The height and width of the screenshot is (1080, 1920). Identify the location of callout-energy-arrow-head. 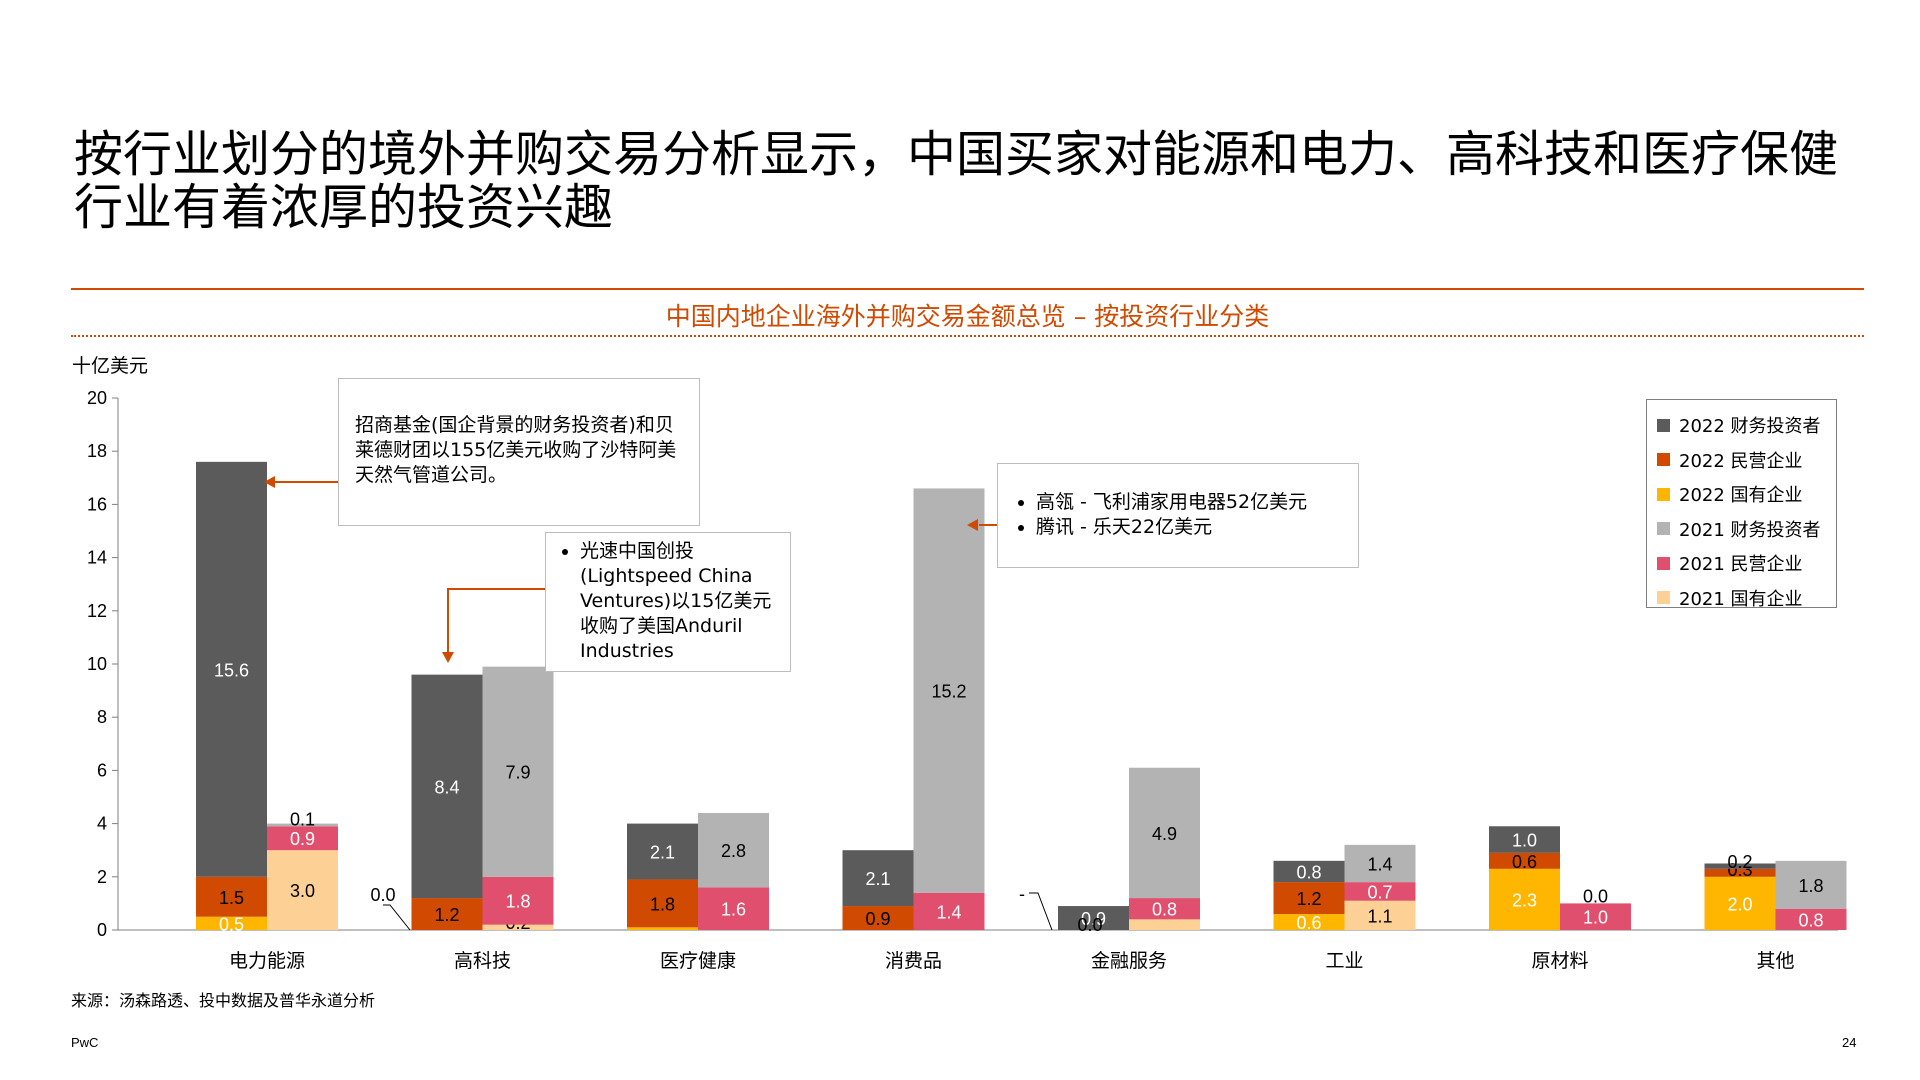
(269, 482).